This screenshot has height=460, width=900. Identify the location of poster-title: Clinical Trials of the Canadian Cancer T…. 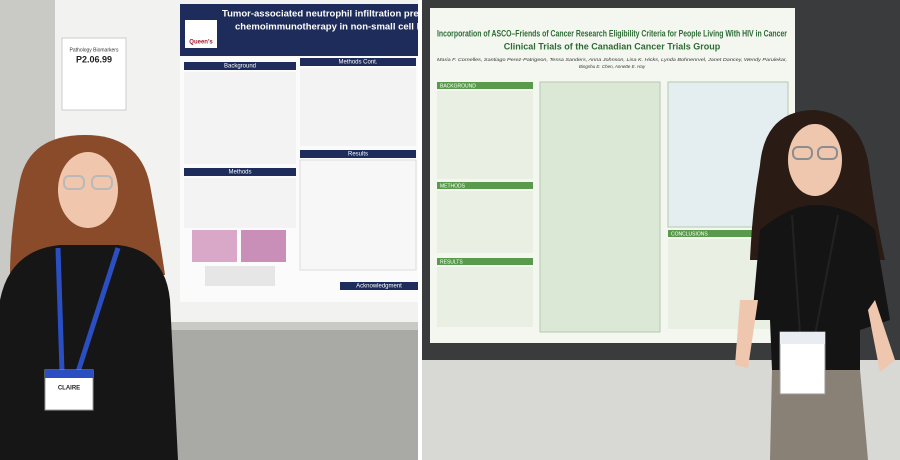
(612, 46).